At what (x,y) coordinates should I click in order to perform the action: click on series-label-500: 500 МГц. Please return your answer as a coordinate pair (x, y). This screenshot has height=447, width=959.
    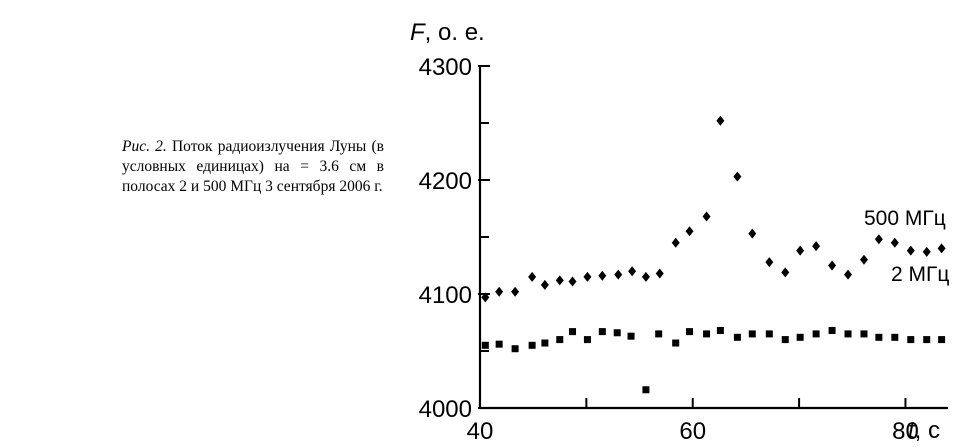
    Looking at the image, I should click on (905, 218).